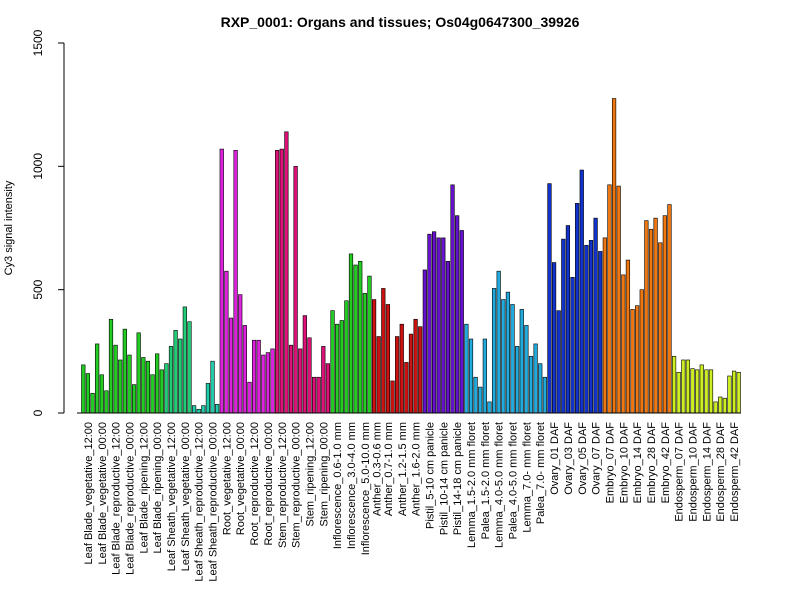 Image resolution: width=800 pixels, height=600 pixels. Describe the element at coordinates (694, 472) in the screenshot. I see `x-tick-label: Endosperm_10 DAF` at that location.